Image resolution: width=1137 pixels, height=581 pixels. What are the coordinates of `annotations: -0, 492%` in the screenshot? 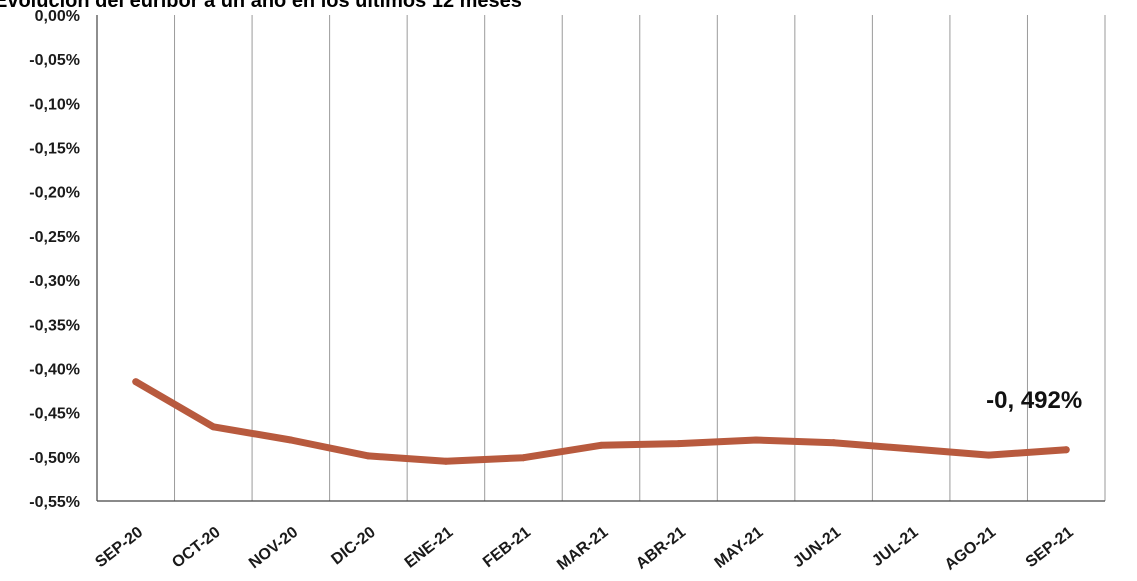 It's located at (1034, 400).